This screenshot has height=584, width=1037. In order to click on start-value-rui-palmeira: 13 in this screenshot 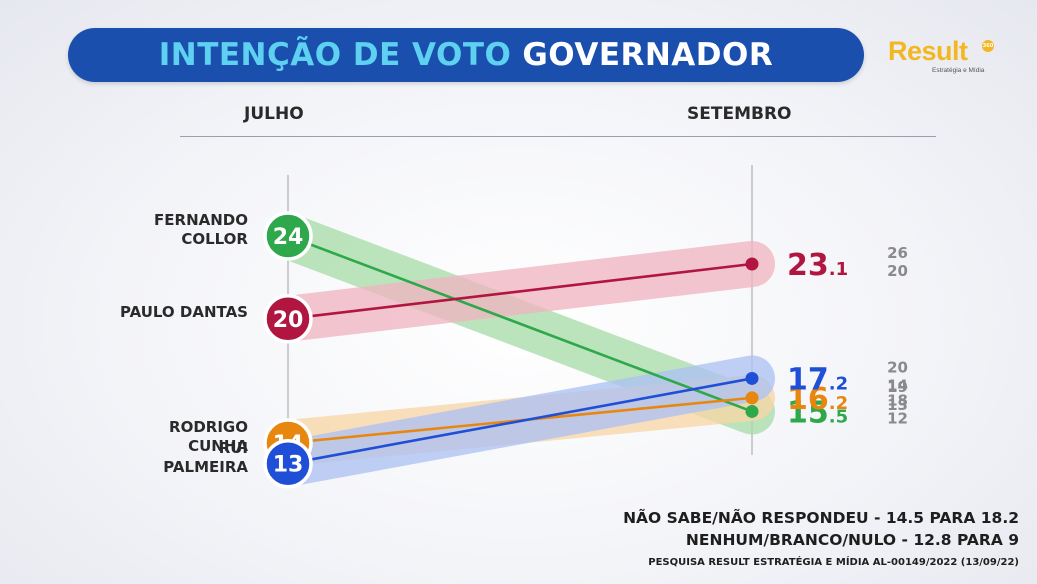, I will do `click(288, 465)`.